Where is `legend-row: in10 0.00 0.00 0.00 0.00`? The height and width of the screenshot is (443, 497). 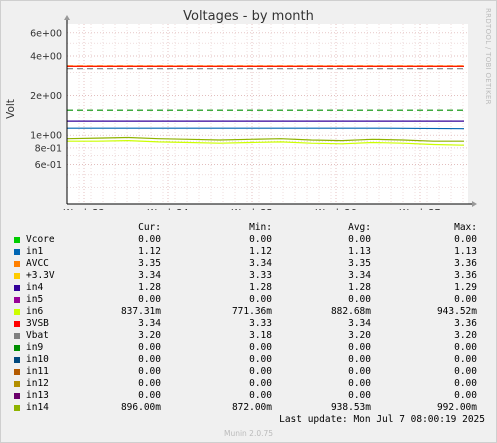 legend-row: in10 0.00 0.00 0.00 0.00 is located at coordinates (249, 360).